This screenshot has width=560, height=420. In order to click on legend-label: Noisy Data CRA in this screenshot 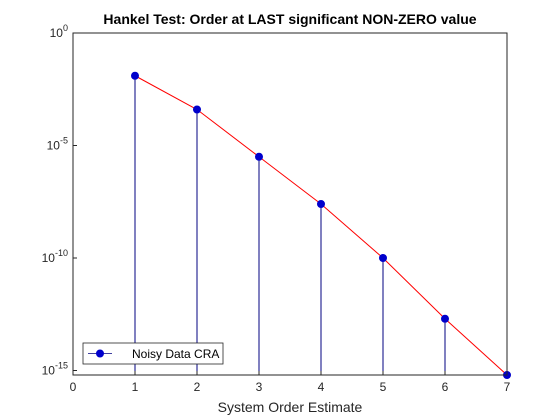, I will do `click(175, 354)`.